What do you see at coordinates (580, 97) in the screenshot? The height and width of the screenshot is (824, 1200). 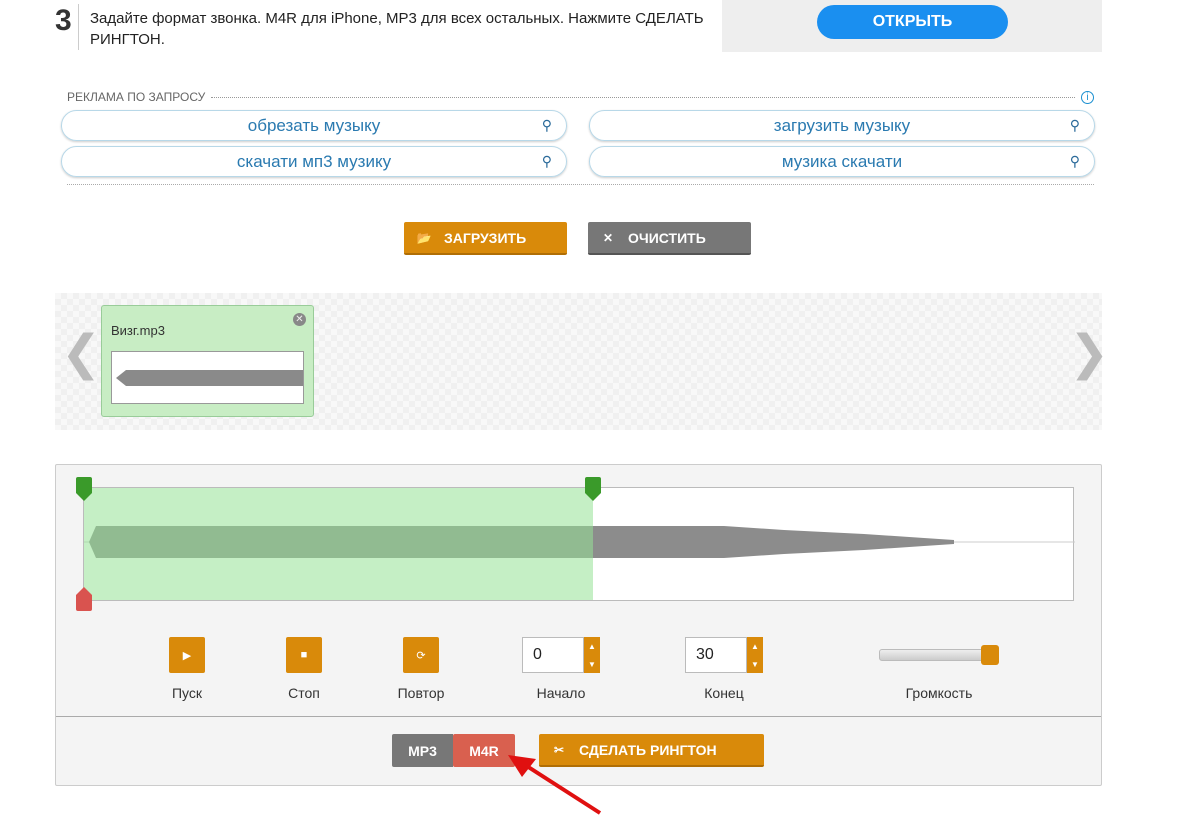 I see `ad-header: РЕКЛАМА ПО ЗАПРОСУ i` at bounding box center [580, 97].